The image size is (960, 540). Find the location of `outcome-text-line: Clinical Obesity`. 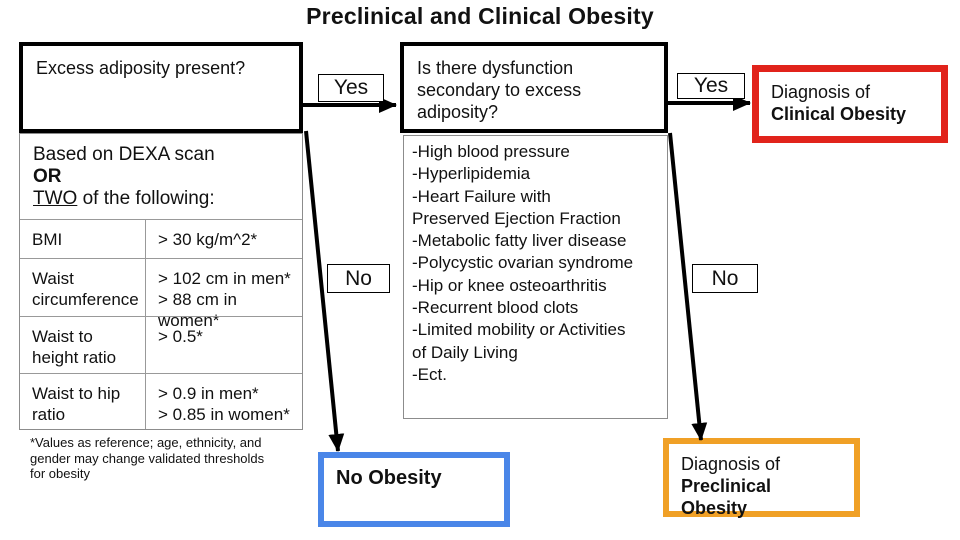

outcome-text-line: Clinical Obesity is located at coordinates (839, 114).